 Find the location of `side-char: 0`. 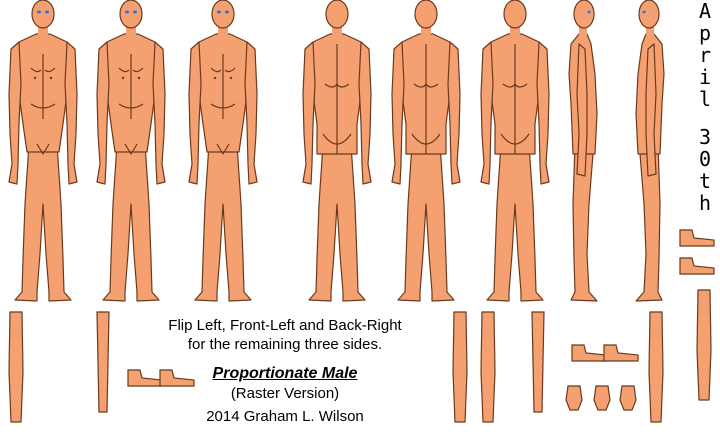

side-char: 0 is located at coordinates (705, 159).